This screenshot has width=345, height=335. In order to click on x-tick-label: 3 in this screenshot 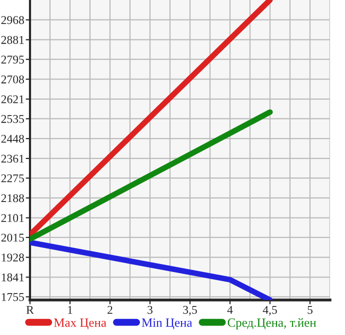, I will do `click(150, 310)`.